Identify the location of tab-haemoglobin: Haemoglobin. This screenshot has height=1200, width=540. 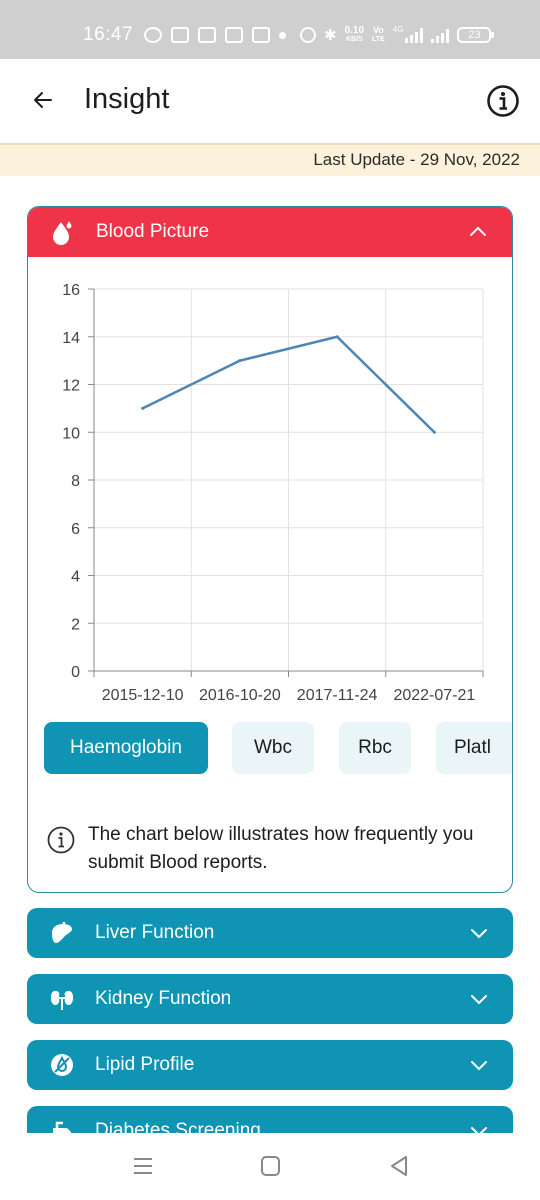
(126, 748).